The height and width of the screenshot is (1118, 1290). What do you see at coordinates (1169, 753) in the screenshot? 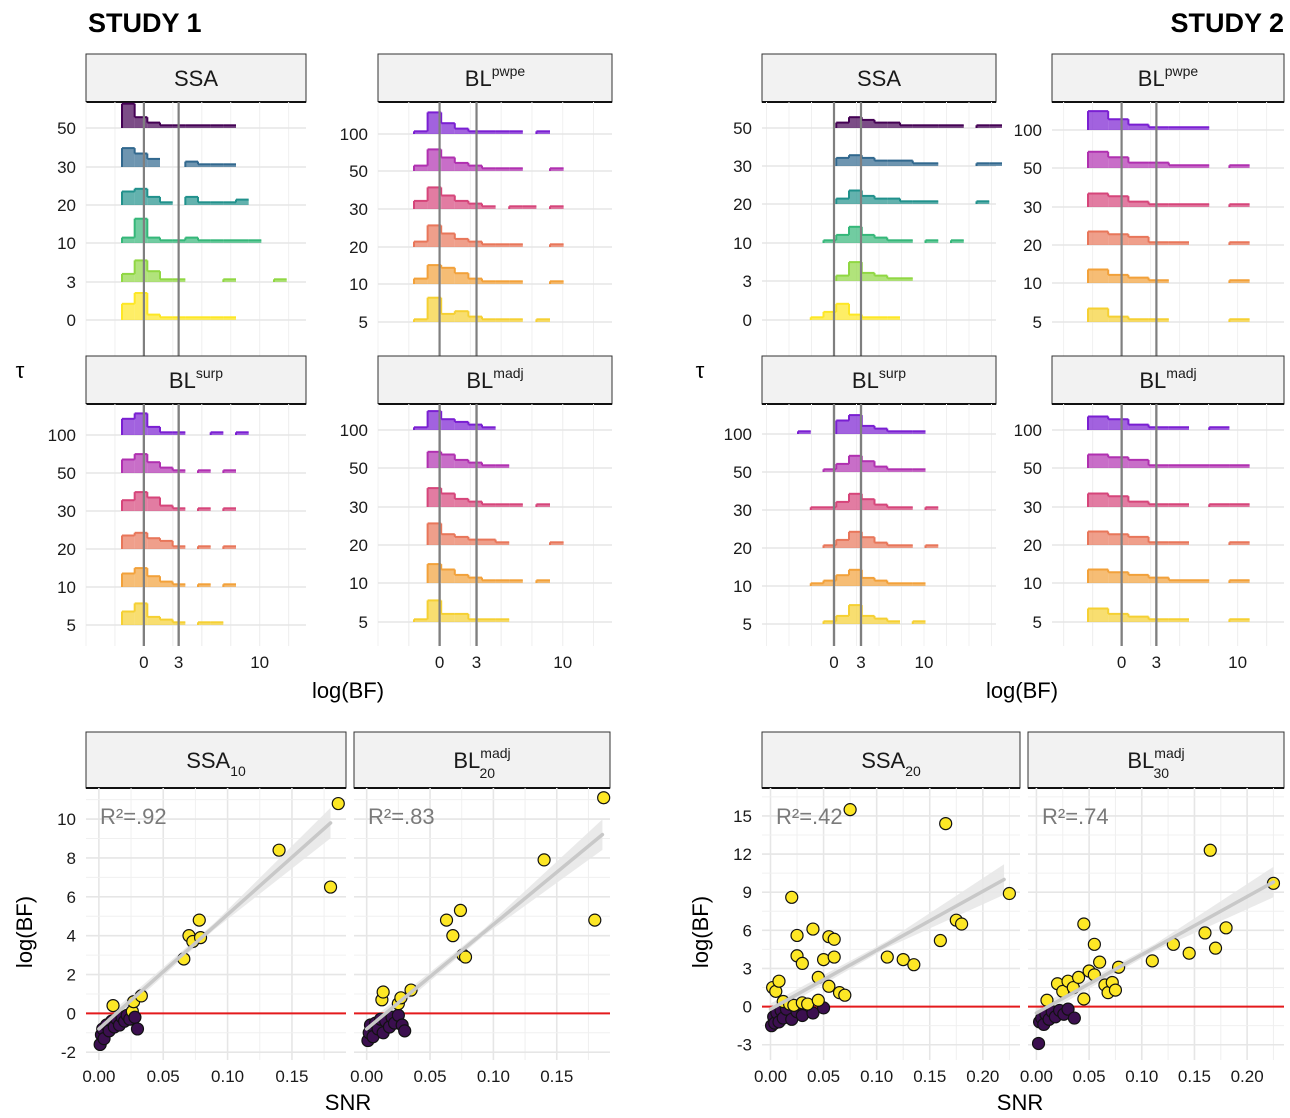
I see `strip-title-superscript: madj` at bounding box center [1169, 753].